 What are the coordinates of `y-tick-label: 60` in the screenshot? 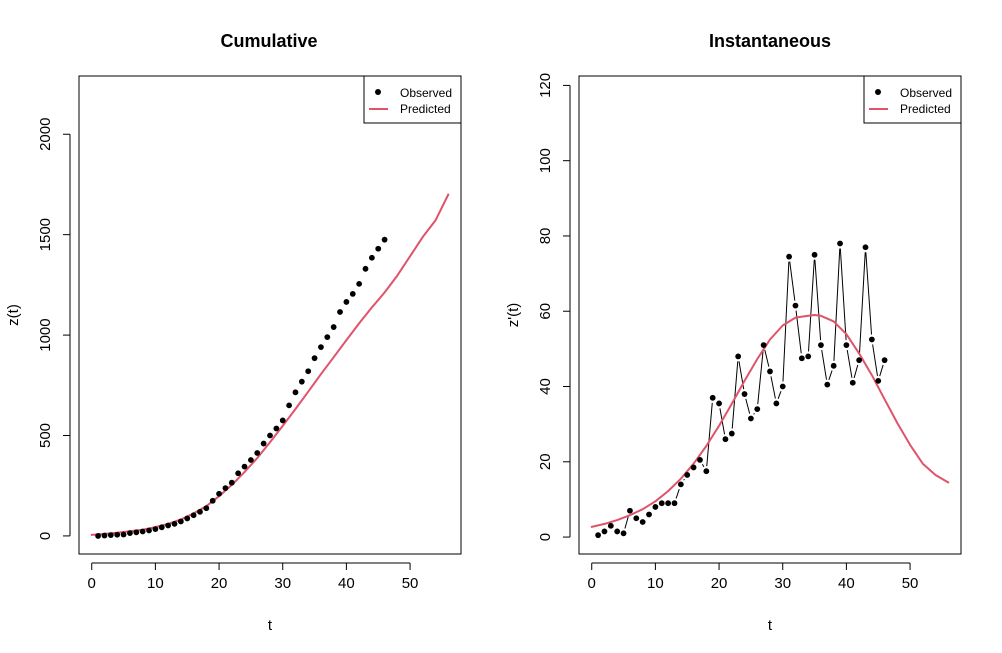 It's located at (545, 311).